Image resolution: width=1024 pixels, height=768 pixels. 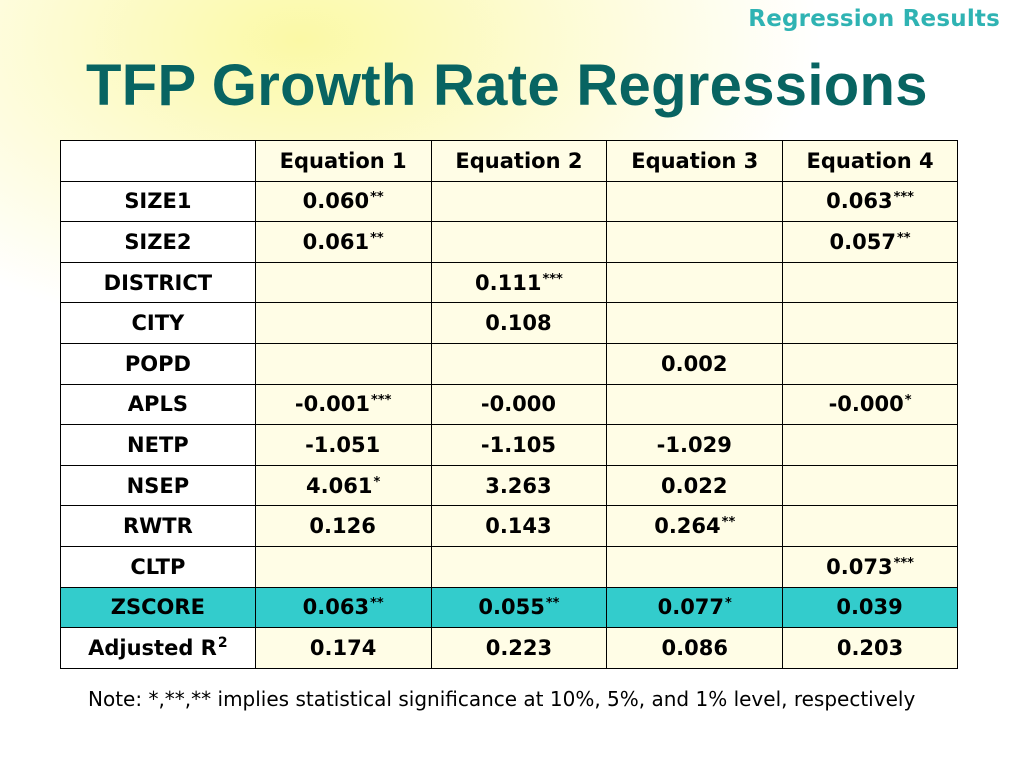 What do you see at coordinates (222, 643) in the screenshot?
I see `superscript: 2` at bounding box center [222, 643].